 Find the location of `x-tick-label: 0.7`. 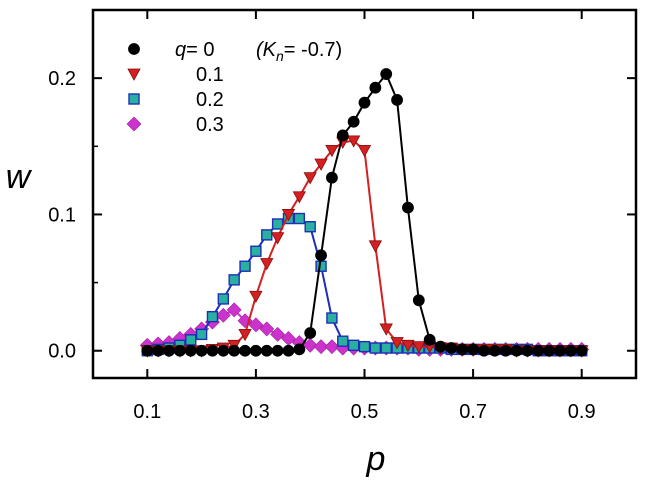

x-tick-label: 0.7 is located at coordinates (473, 412).